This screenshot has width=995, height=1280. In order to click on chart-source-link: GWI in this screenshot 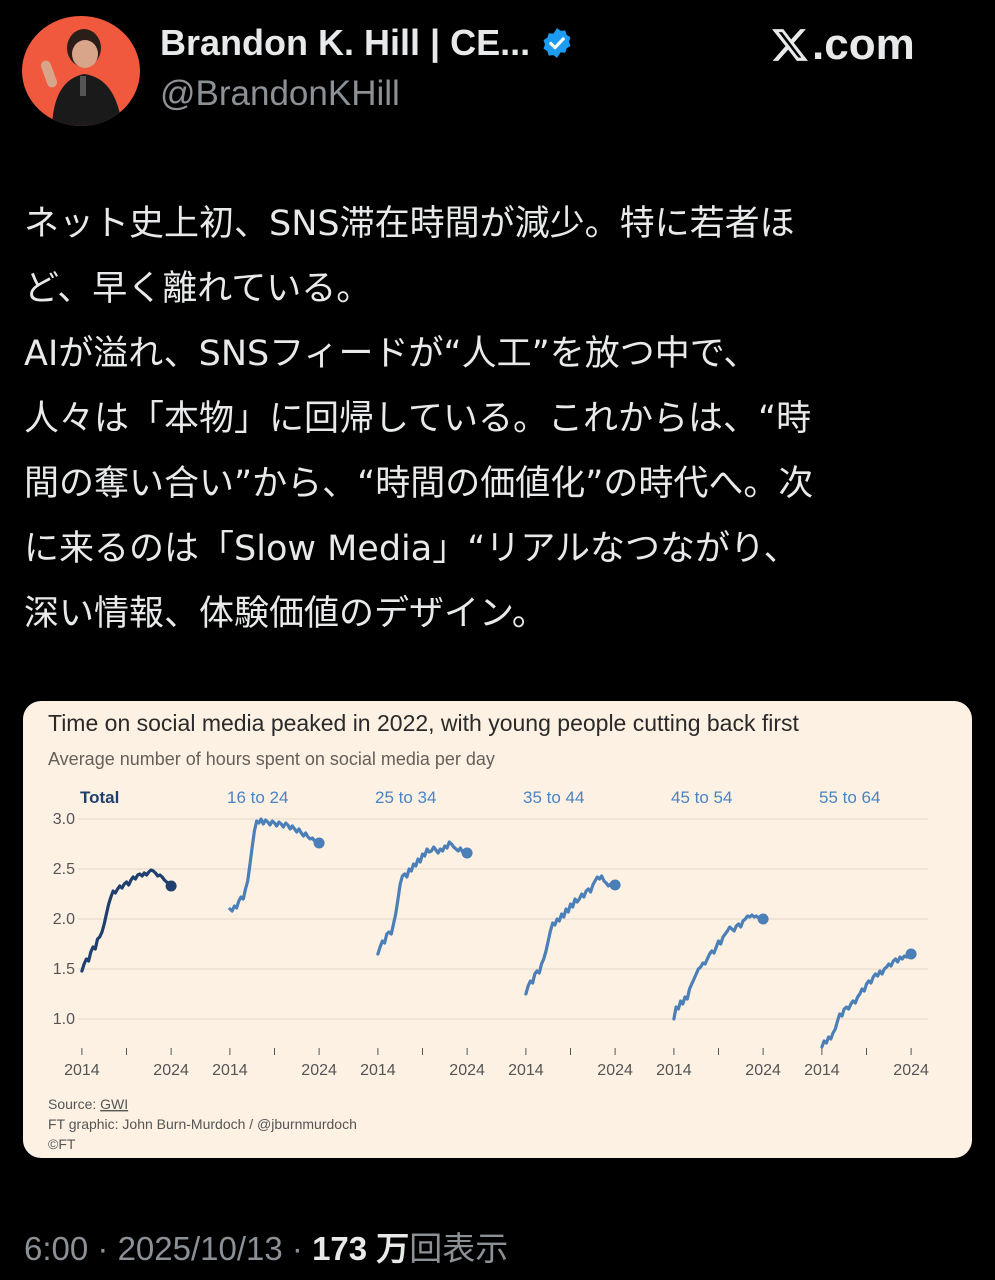, I will do `click(114, 1104)`.